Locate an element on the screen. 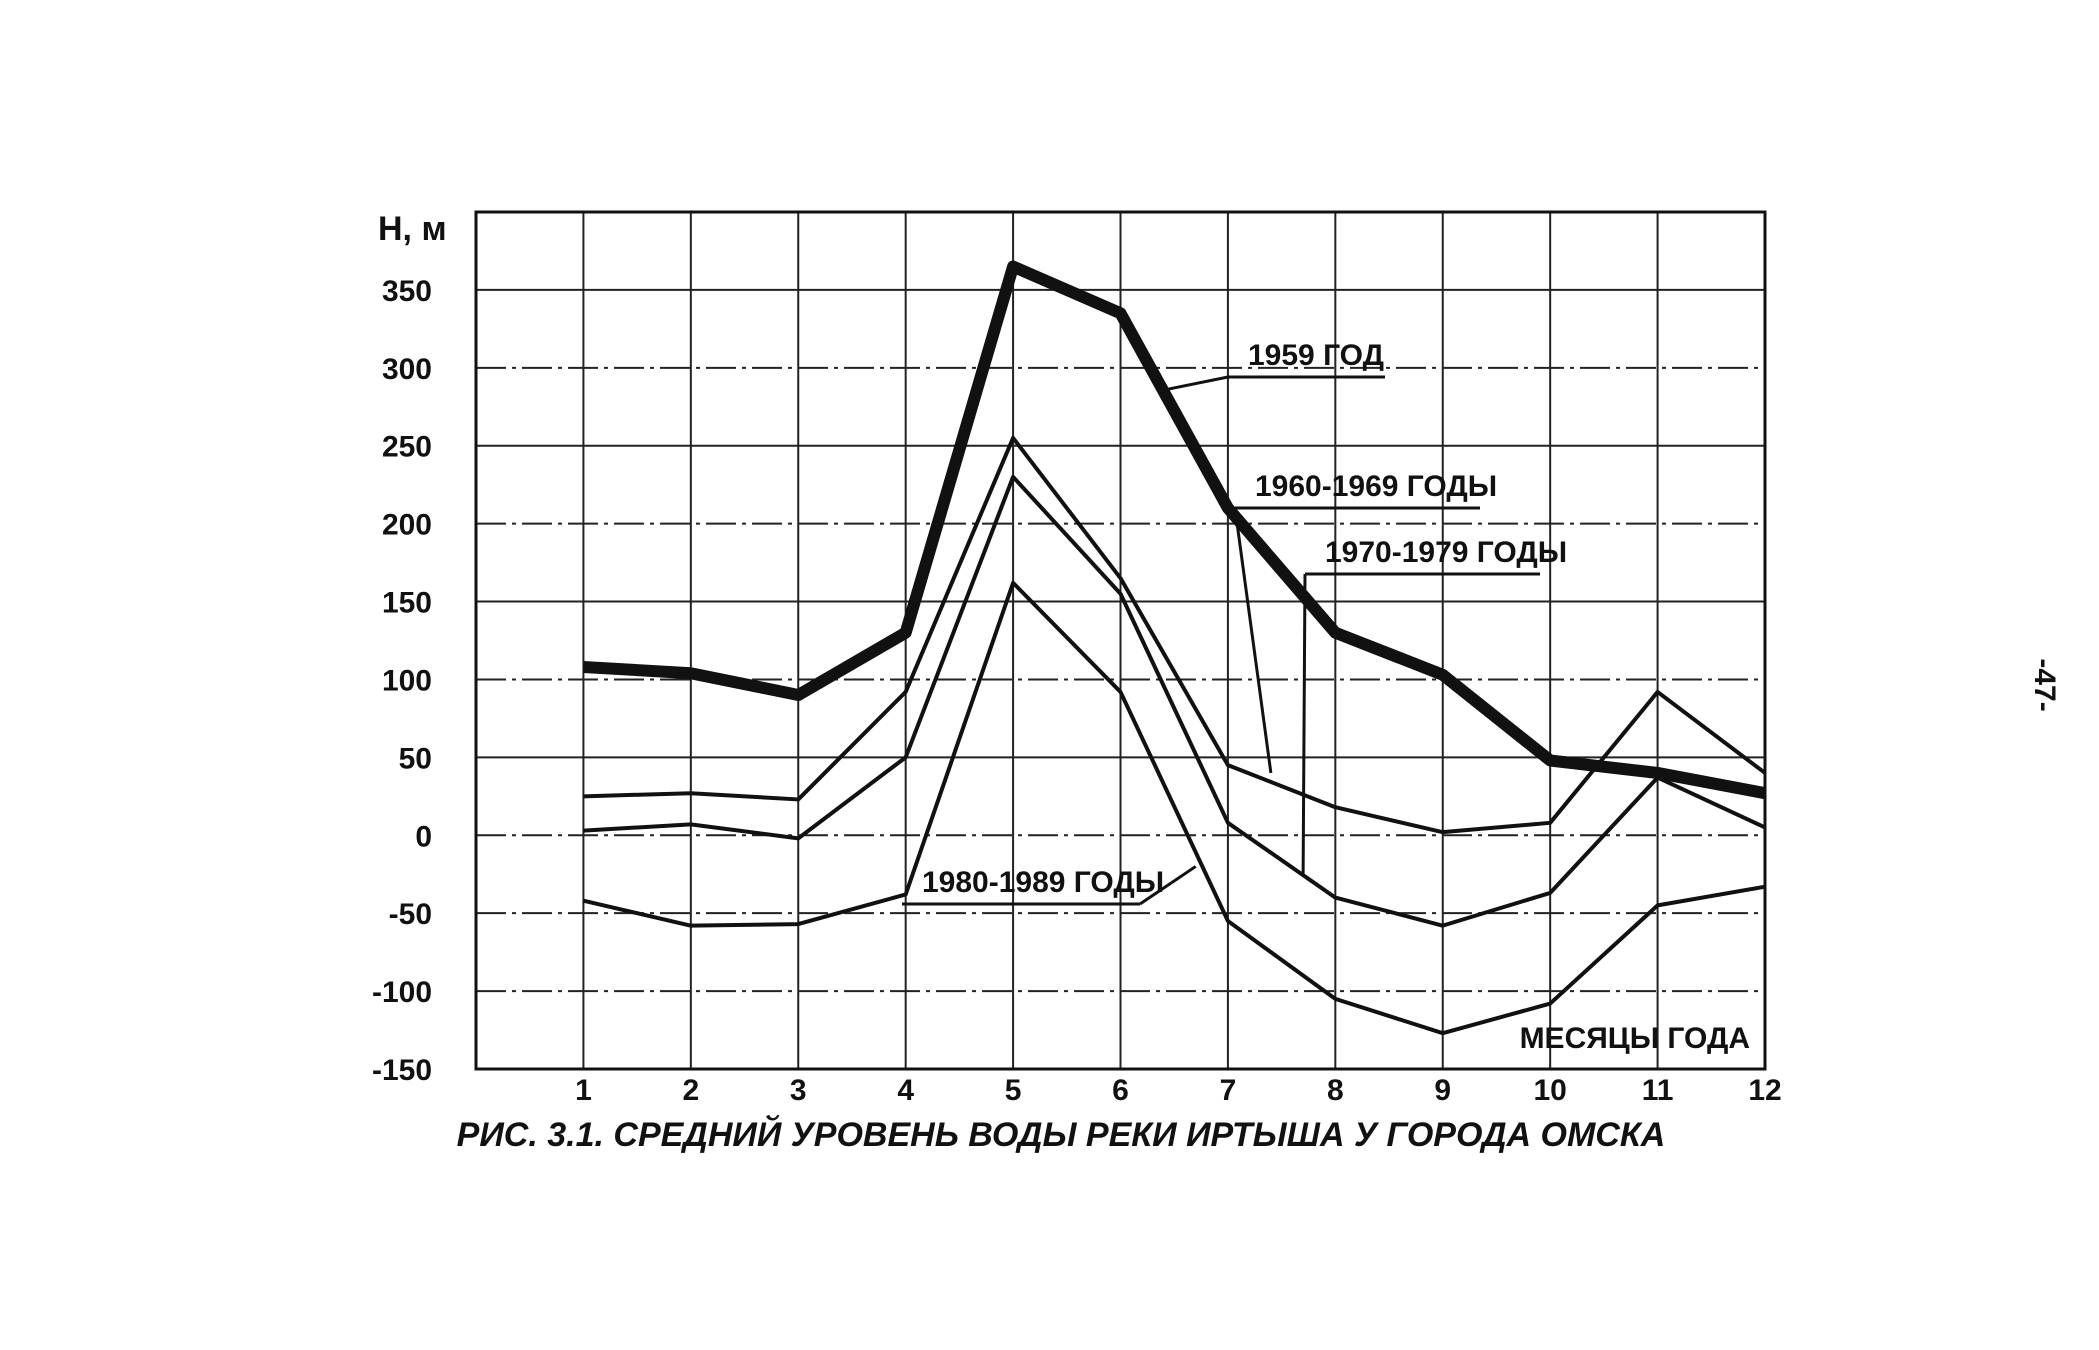  series-label-2: 1960-1969 ГОДЫ is located at coordinates (1376, 486).